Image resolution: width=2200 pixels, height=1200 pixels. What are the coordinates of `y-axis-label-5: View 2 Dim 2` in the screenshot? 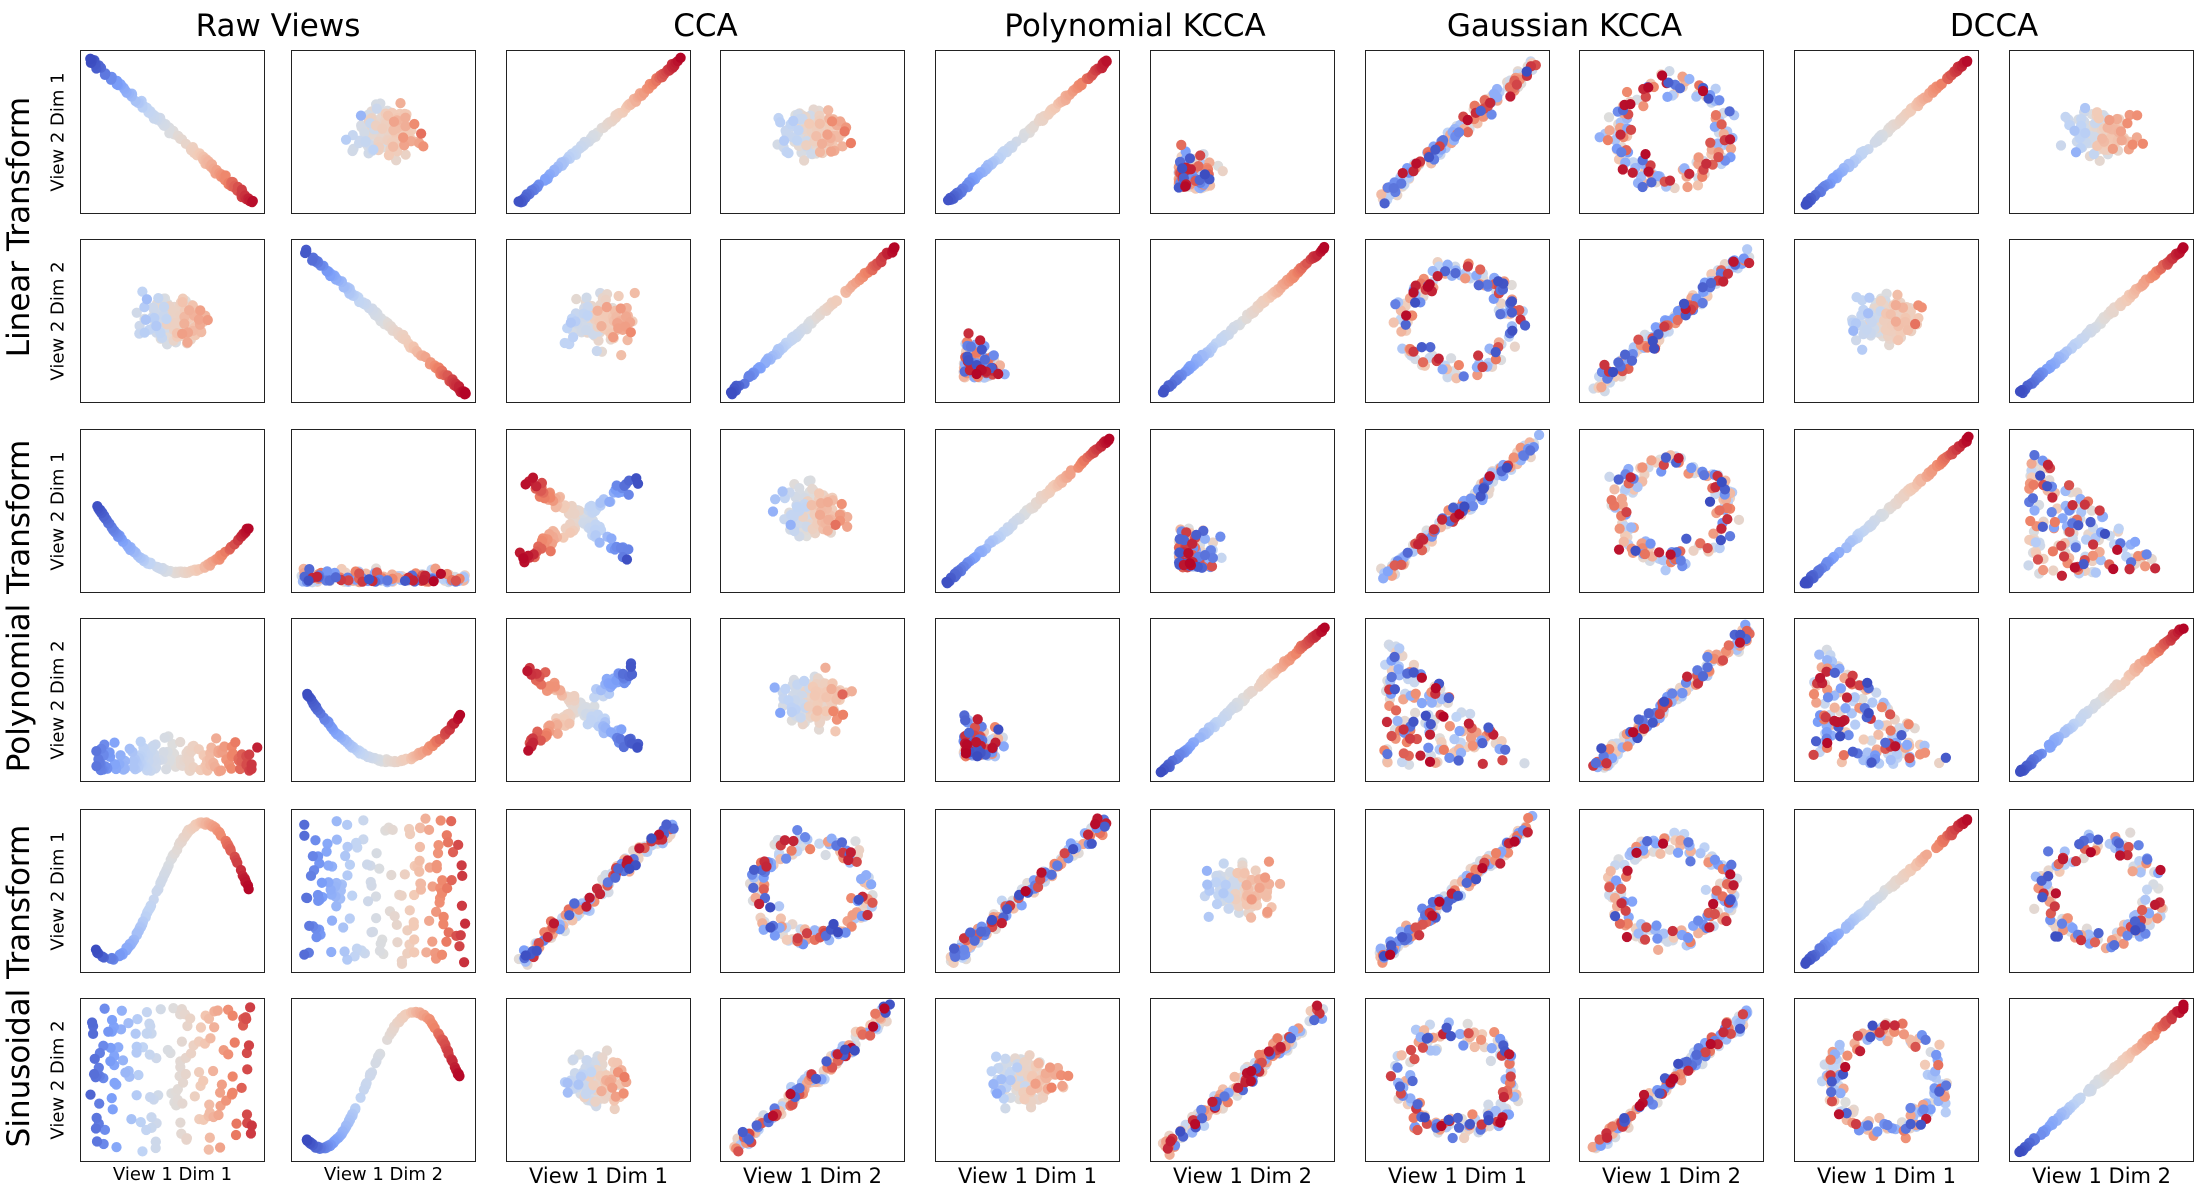 It's located at (58, 1080).